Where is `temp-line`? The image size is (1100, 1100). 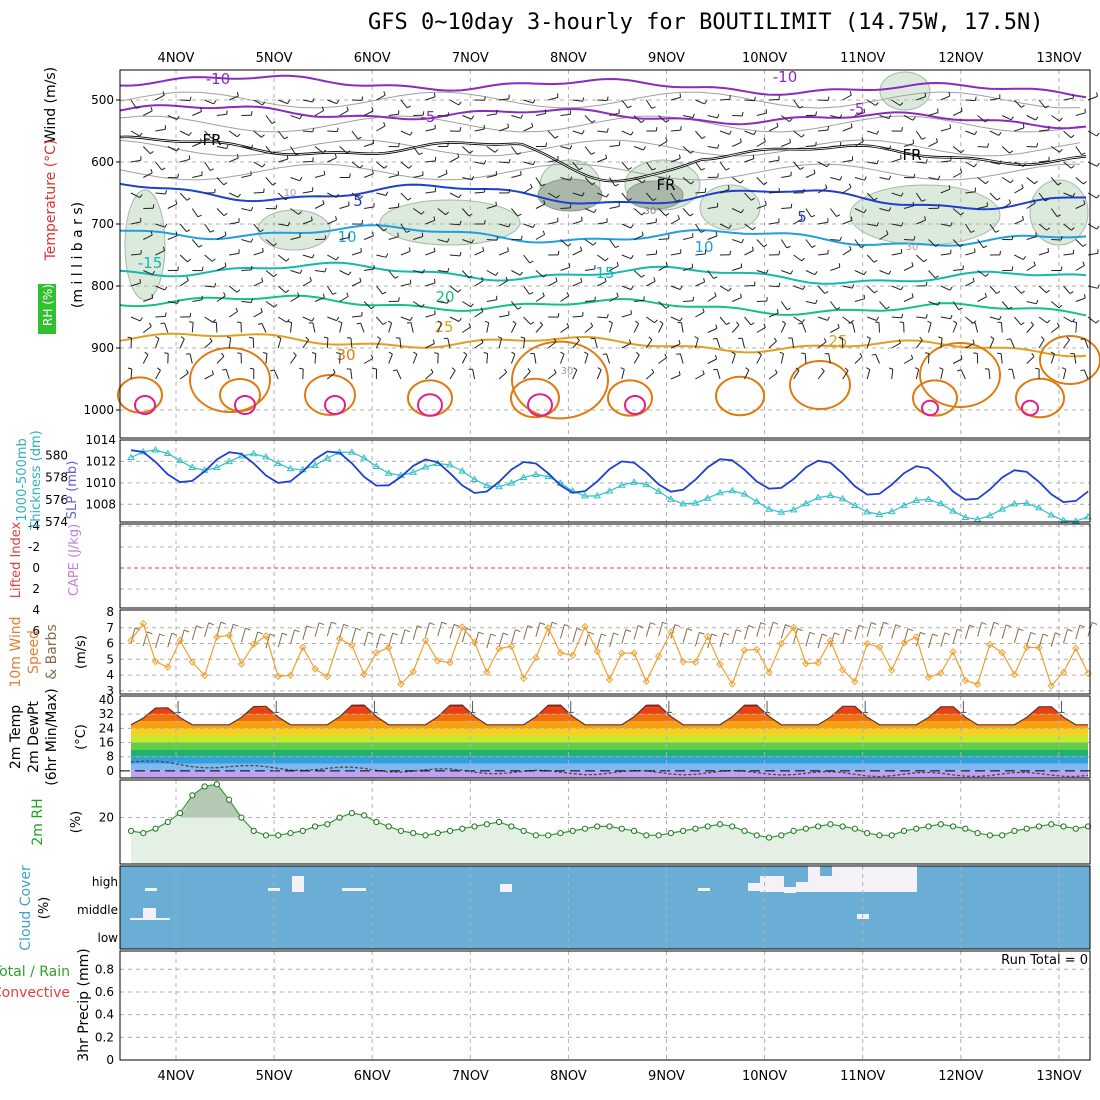 temp-line is located at coordinates (609, 715).